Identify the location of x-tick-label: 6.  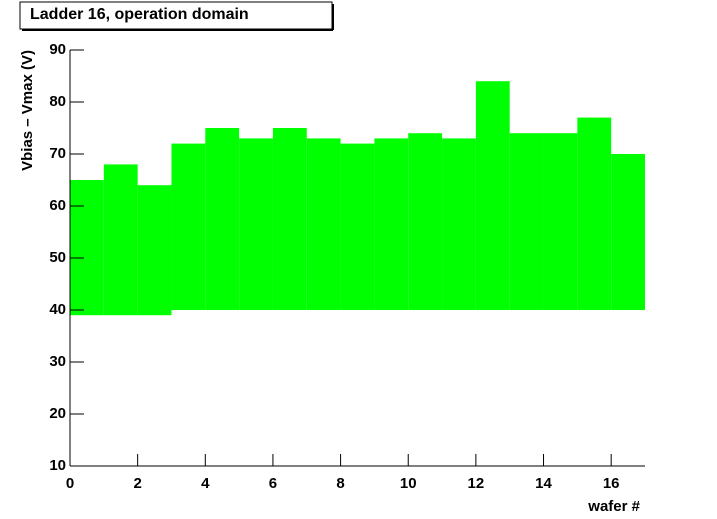
(273, 483).